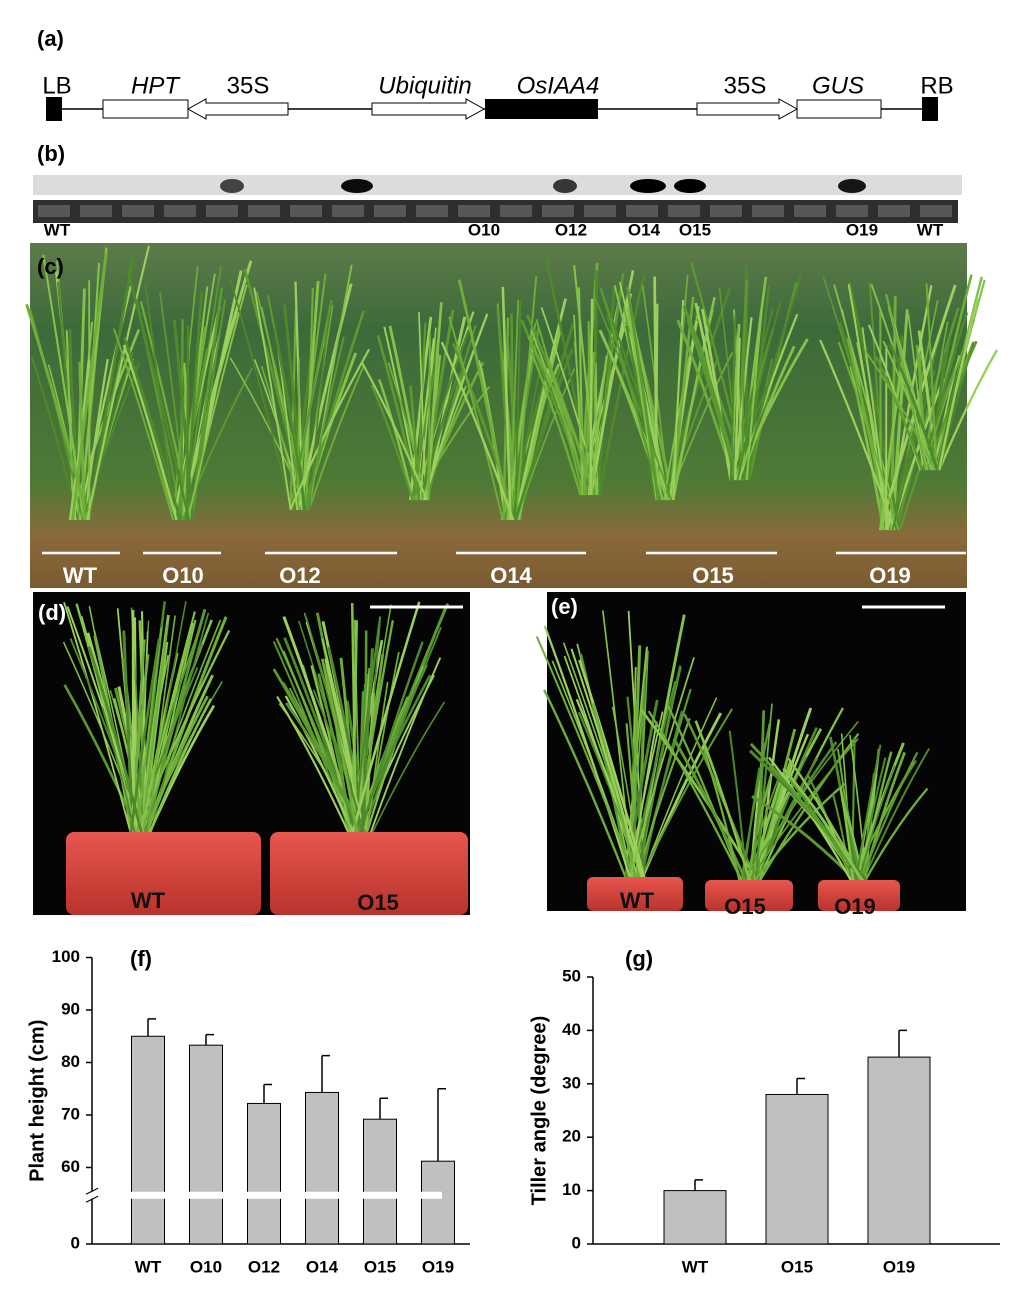 Image resolution: width=1024 pixels, height=1300 pixels. Describe the element at coordinates (862, 229) in the screenshot. I see `lane-label: O19` at that location.